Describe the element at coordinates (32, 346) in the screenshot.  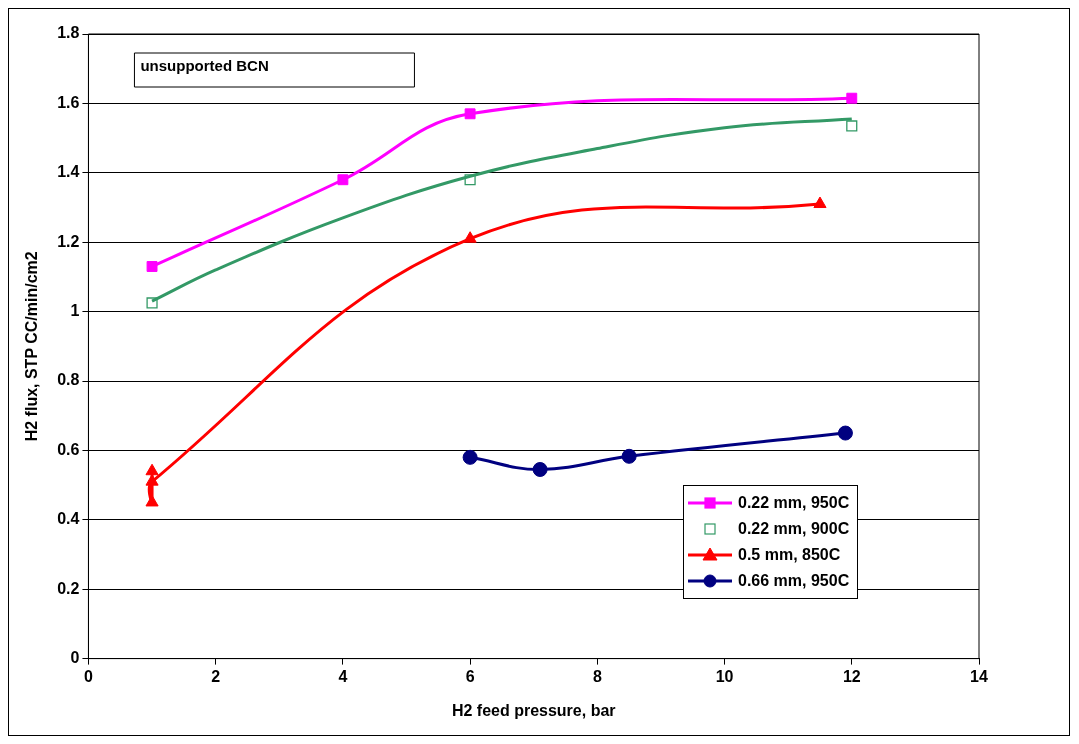
I see `y-axis-title: H2 flux, STP CC/min/cm2` at that location.